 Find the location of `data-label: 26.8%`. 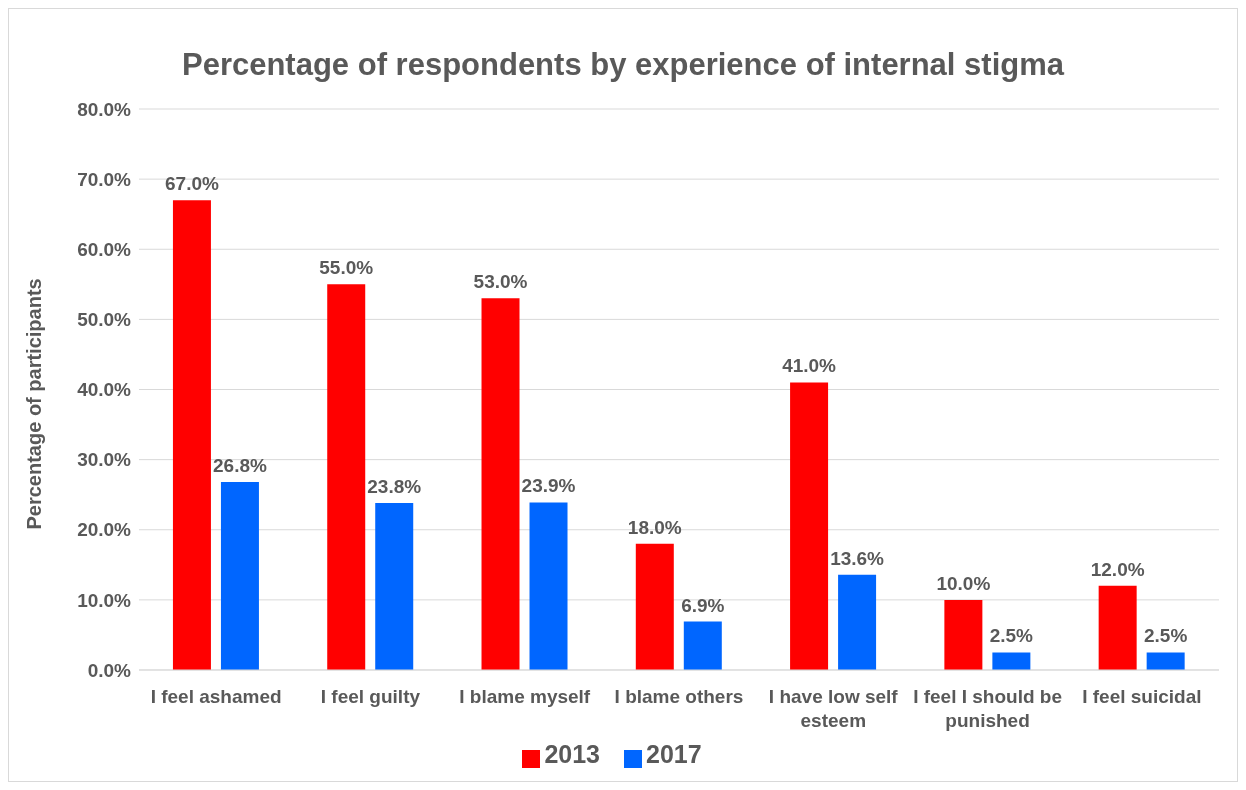

data-label: 26.8% is located at coordinates (240, 466).